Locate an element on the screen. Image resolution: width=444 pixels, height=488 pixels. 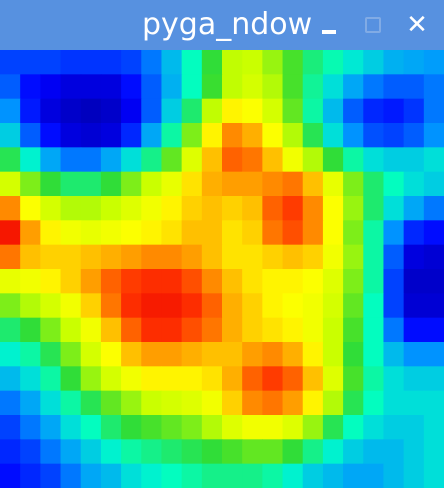
minimize-button is located at coordinates (329, 25).